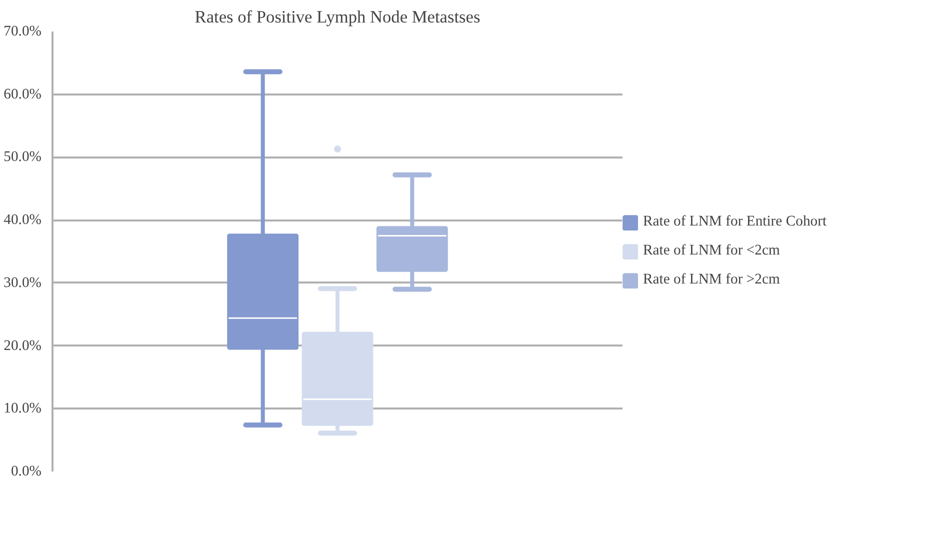 Image resolution: width=933 pixels, height=548 pixels. What do you see at coordinates (711, 280) in the screenshot?
I see `legend-label: Rate of LNM for >2cm` at bounding box center [711, 280].